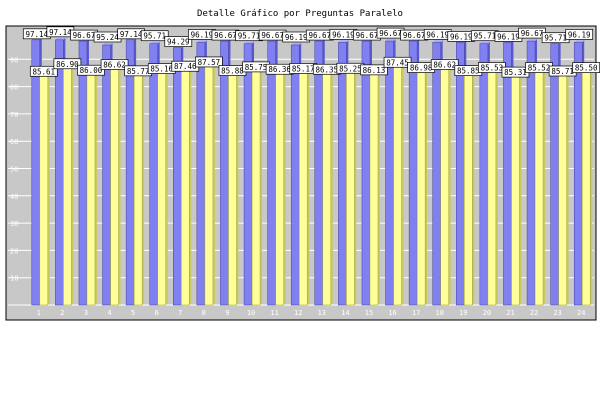  What do you see at coordinates (14, 224) in the screenshot?
I see `y-tick-label: 30` at bounding box center [14, 224].